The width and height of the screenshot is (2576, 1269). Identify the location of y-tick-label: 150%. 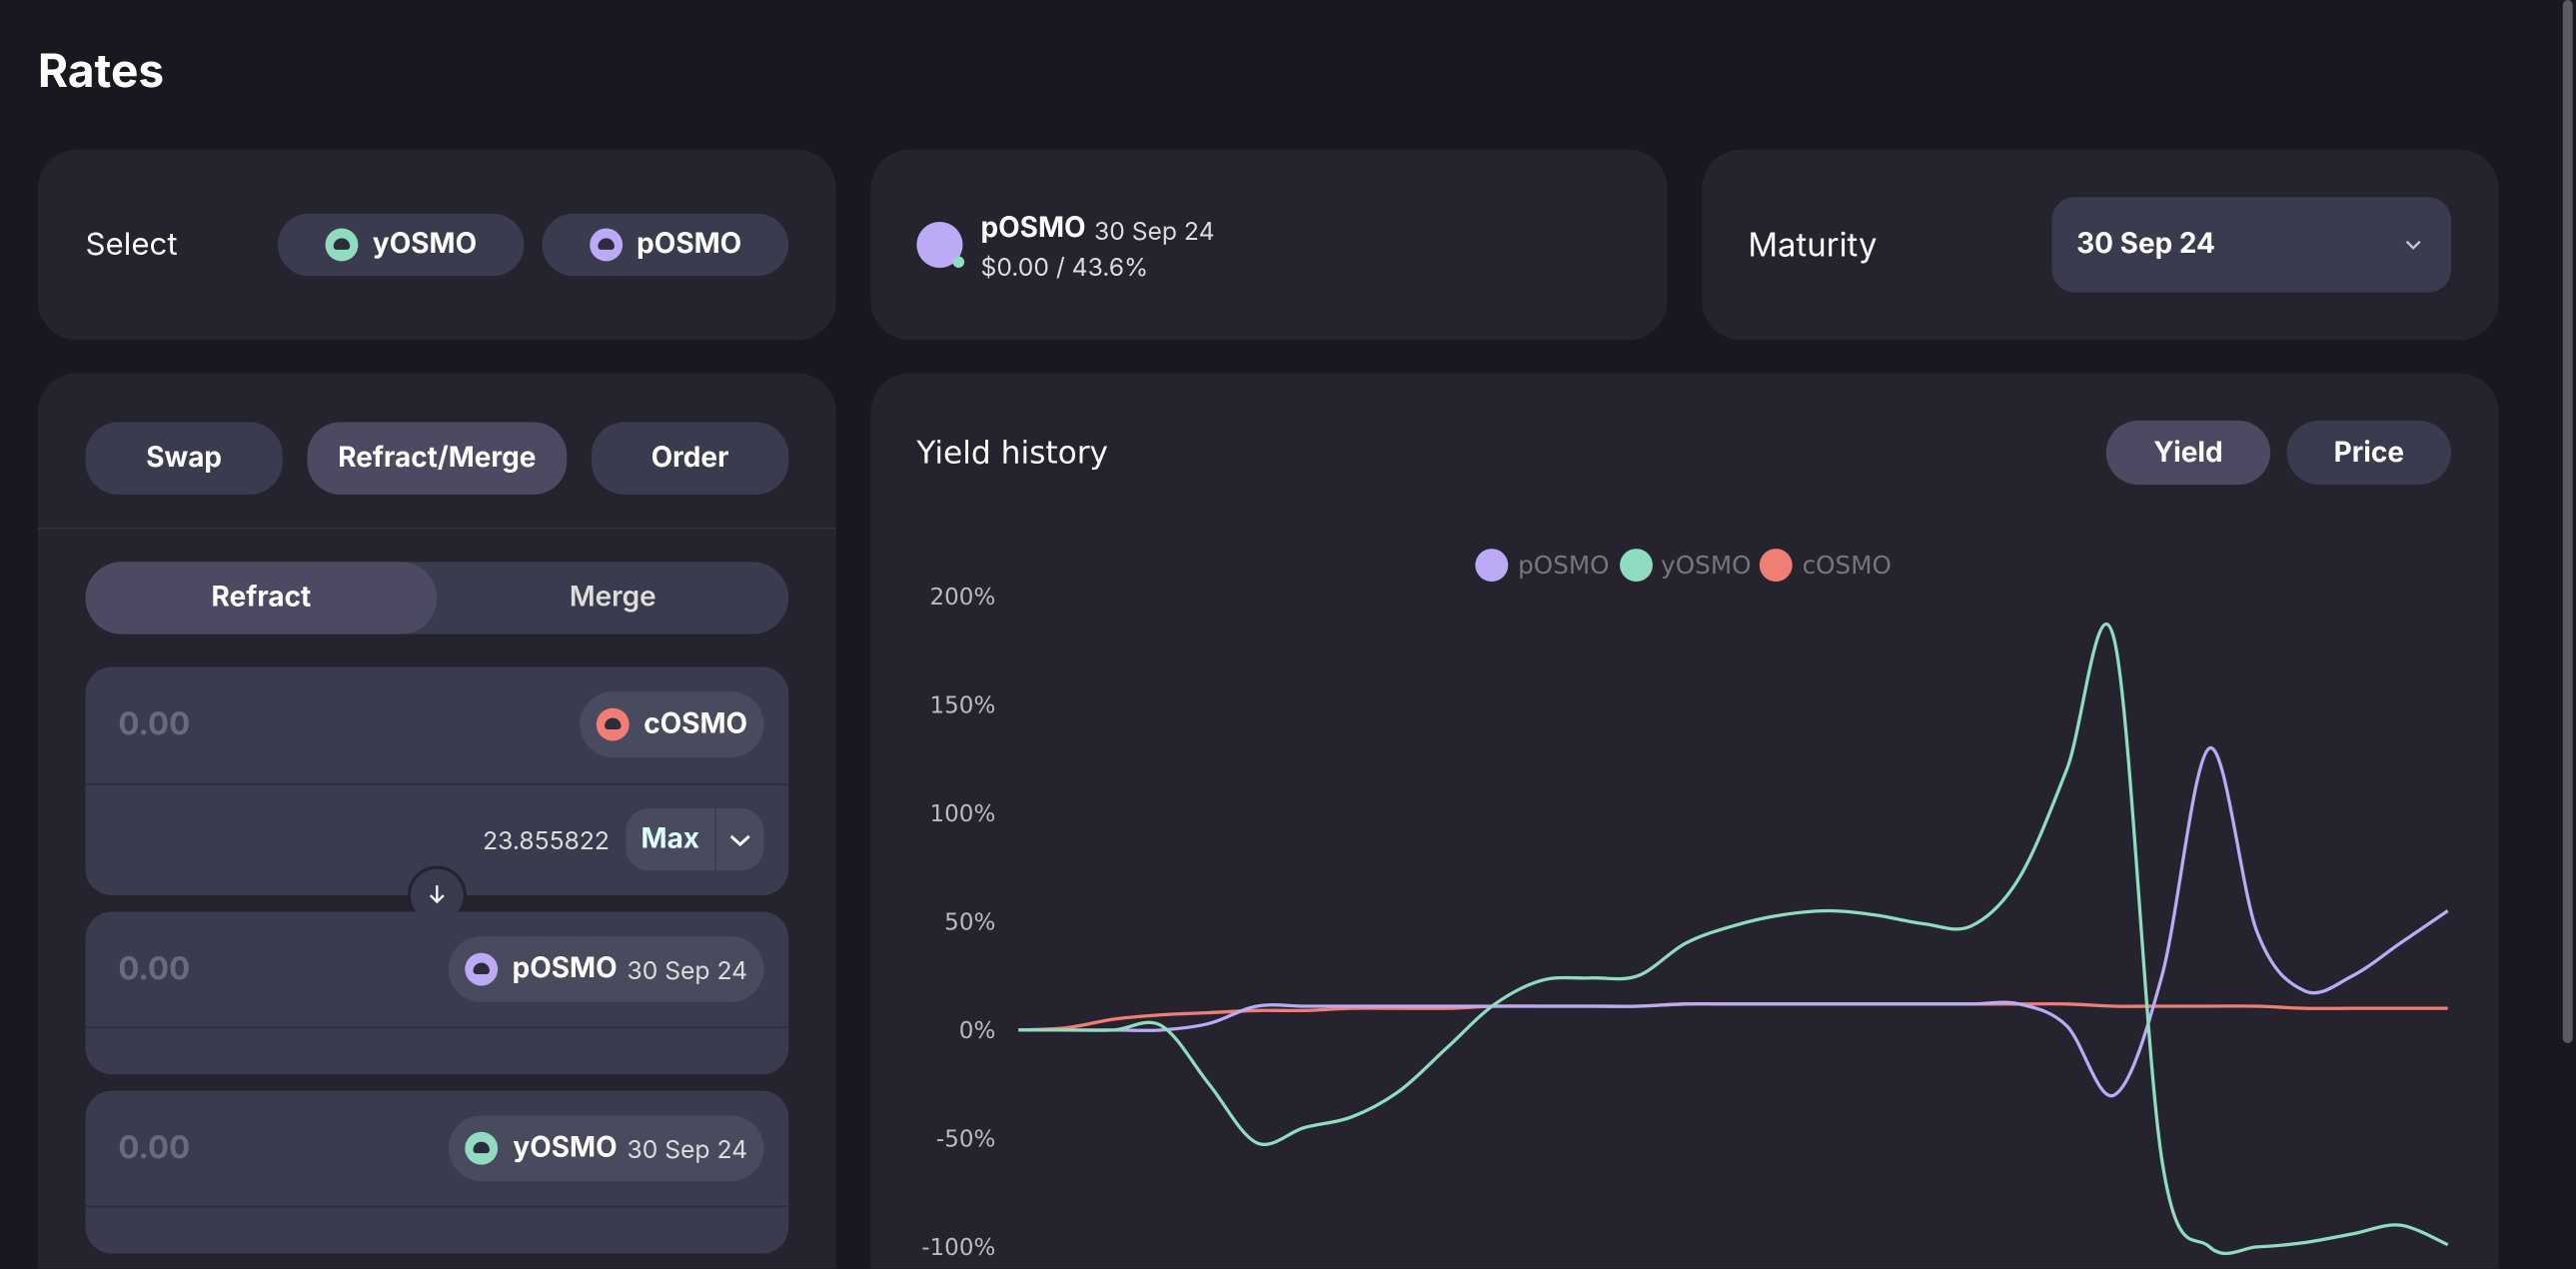
(963, 706).